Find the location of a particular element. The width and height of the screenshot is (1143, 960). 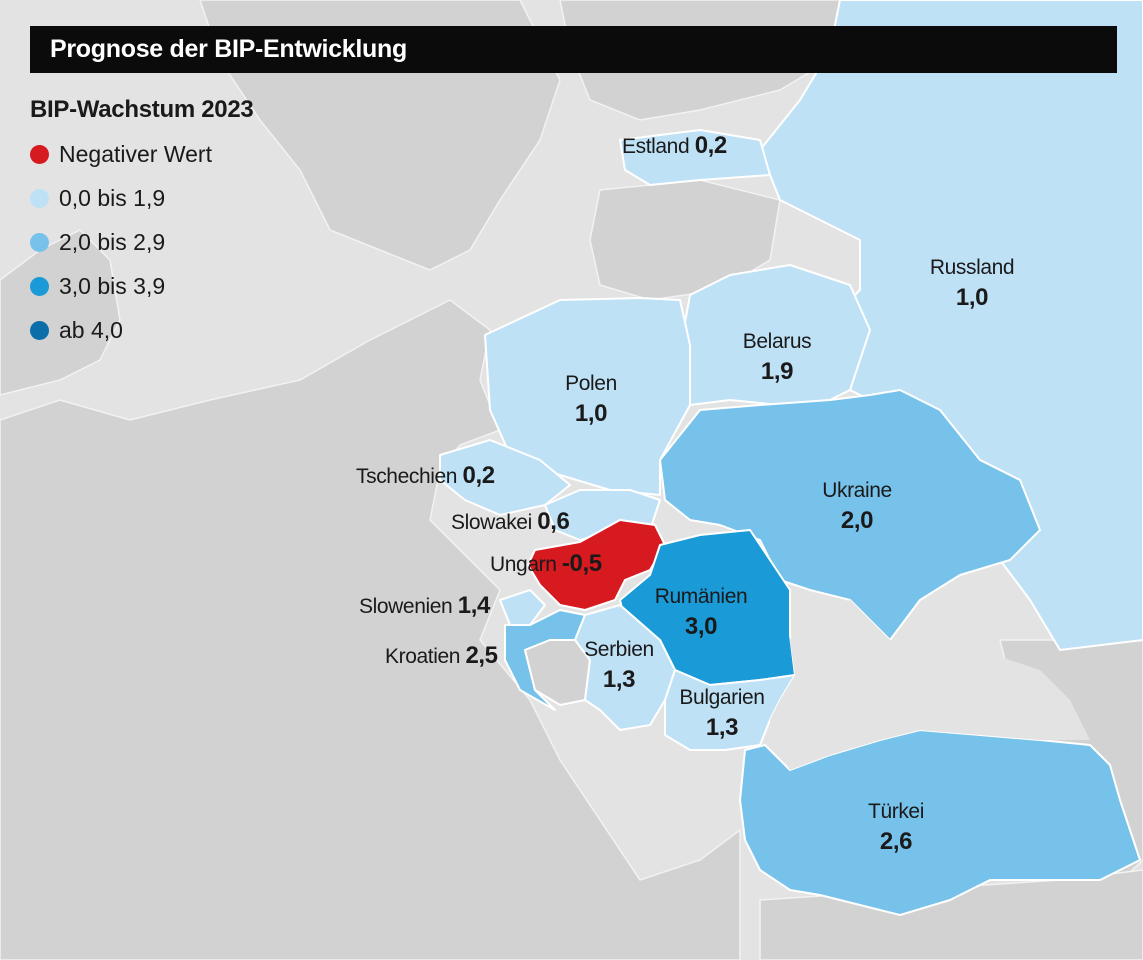

black-sea is located at coordinates (930, 685).